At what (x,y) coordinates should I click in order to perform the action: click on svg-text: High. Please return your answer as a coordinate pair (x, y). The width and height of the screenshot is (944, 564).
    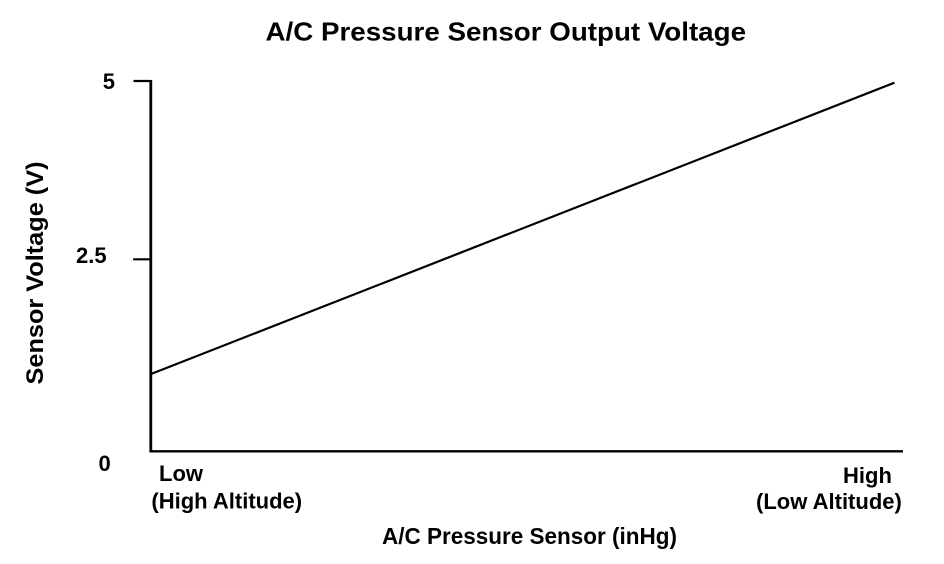
    Looking at the image, I should click on (867, 475).